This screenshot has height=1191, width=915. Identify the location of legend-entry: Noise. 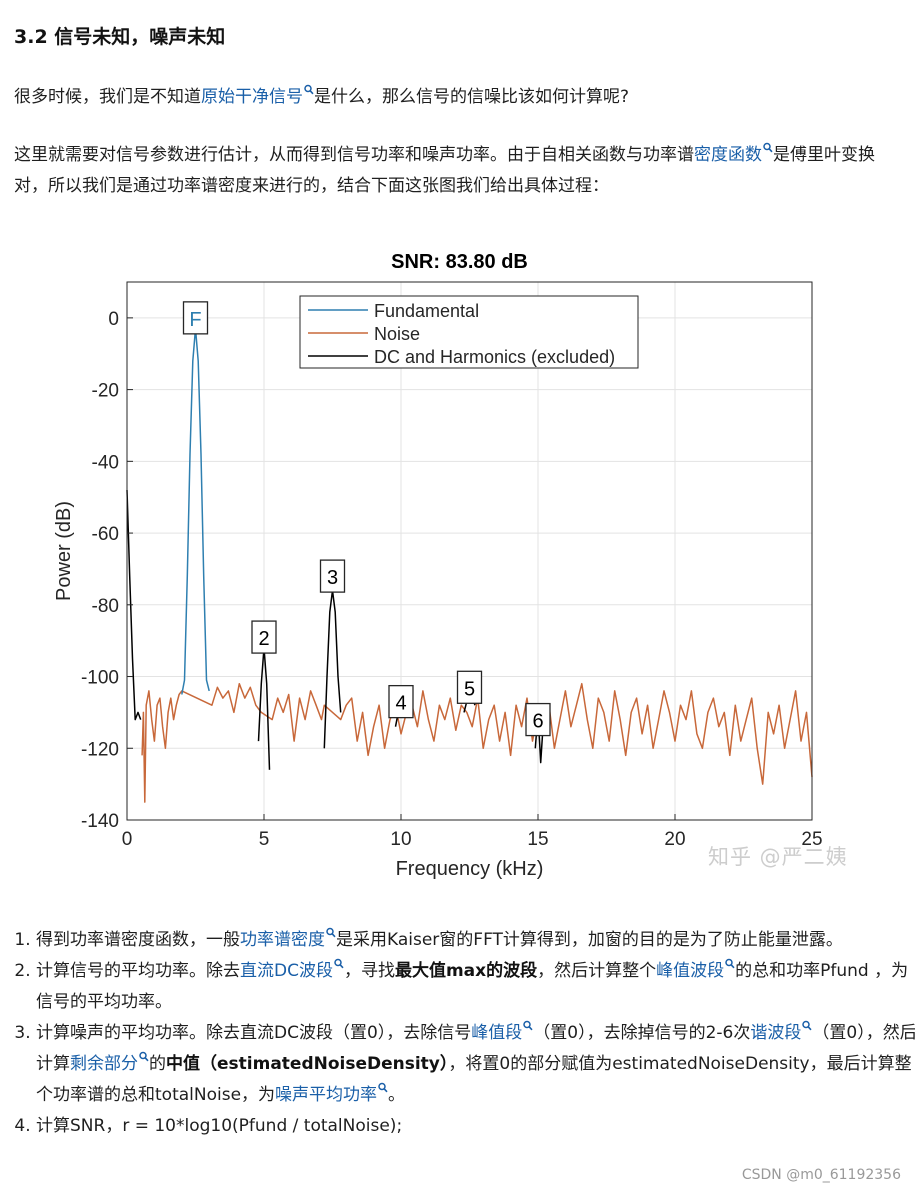
(397, 334).